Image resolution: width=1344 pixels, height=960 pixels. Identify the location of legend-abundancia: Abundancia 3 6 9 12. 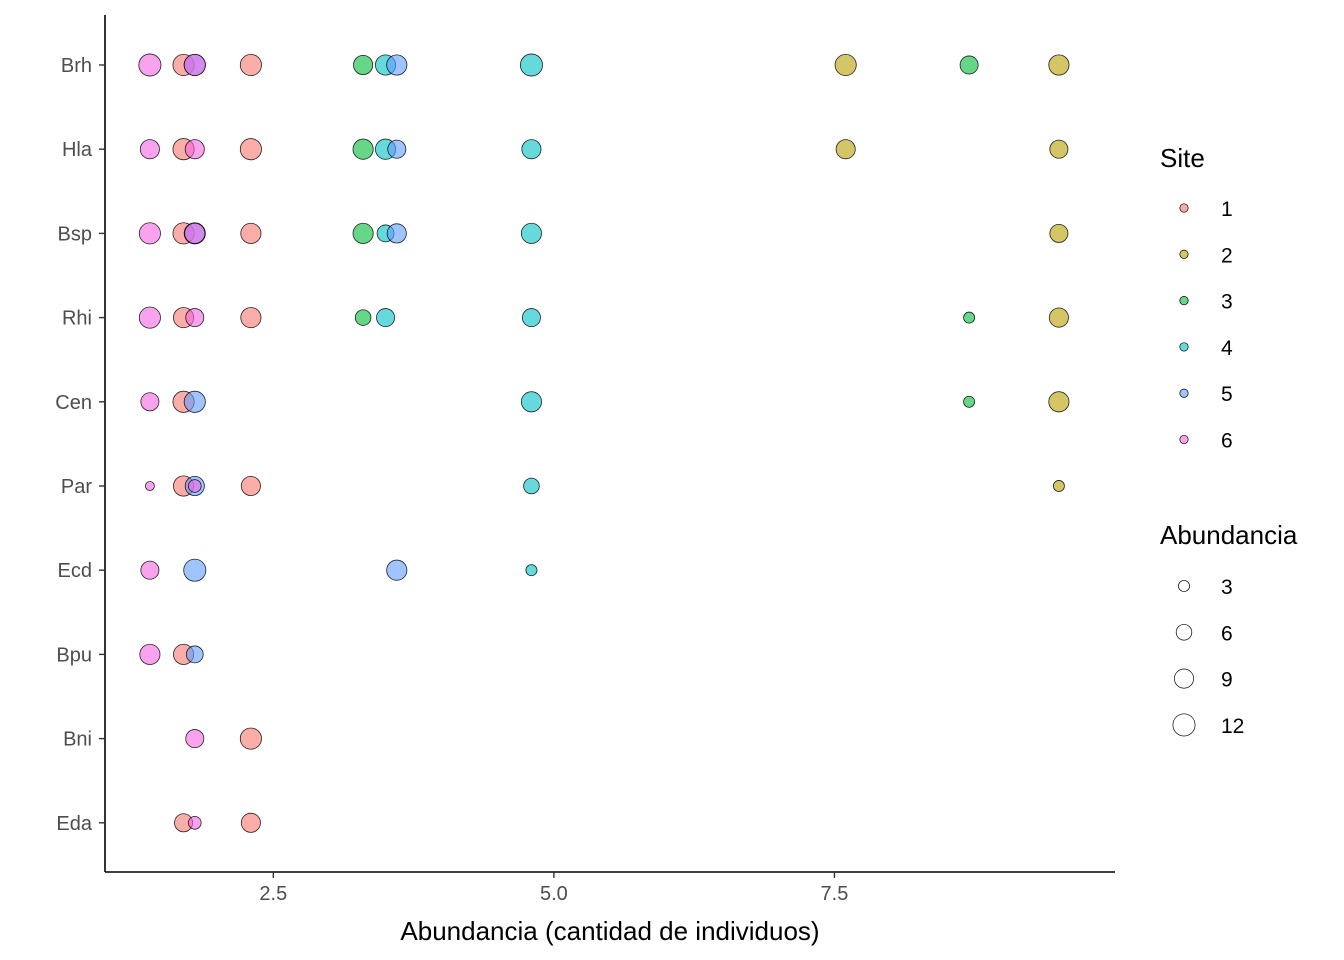
(1229, 629).